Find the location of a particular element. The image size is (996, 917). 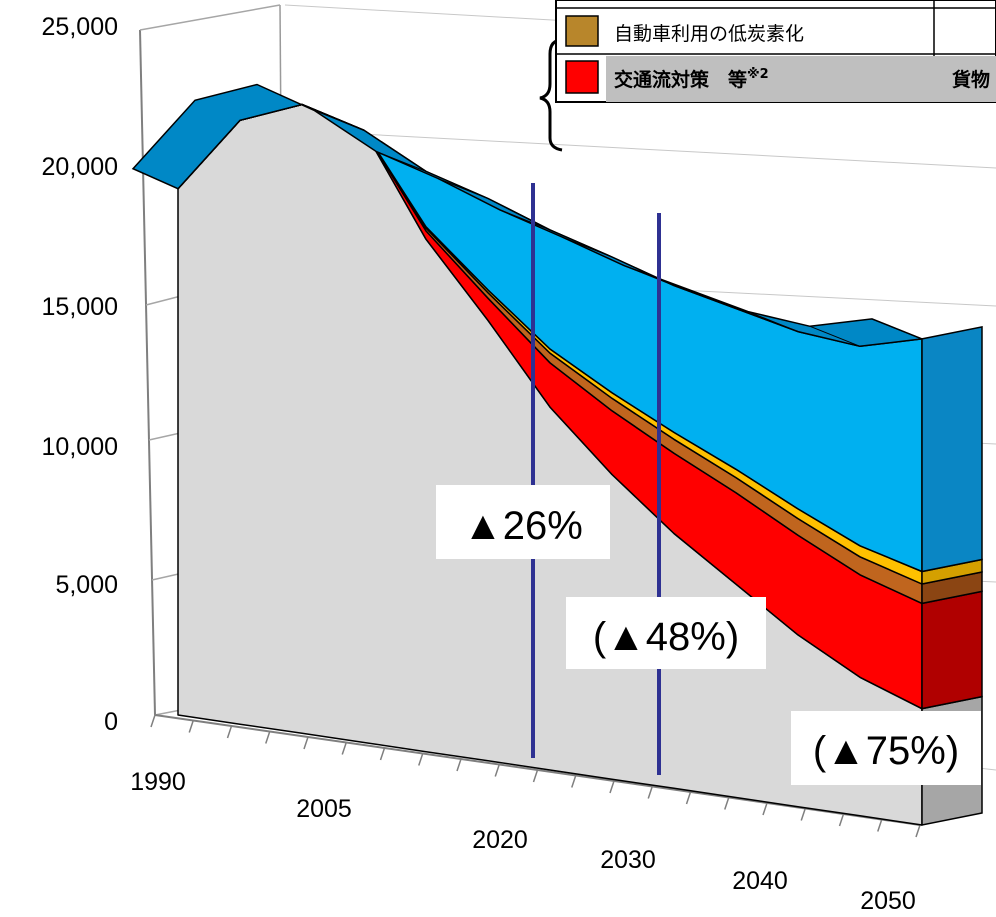

y-tick-labels: 0 5,000 10,000 15,000 20,000 25,000 is located at coordinates (80, 374).